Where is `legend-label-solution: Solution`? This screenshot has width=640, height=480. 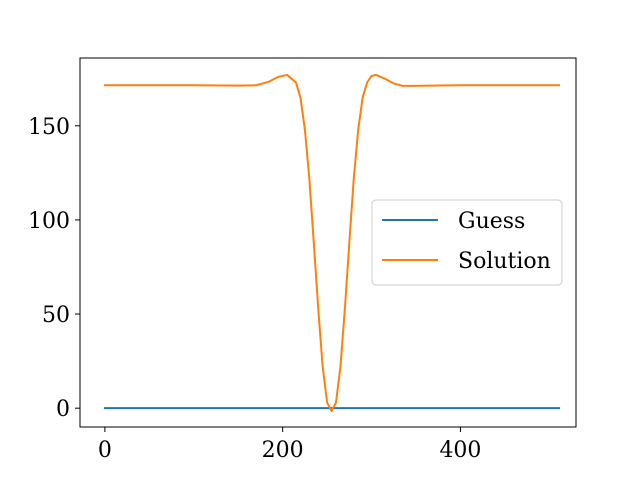
legend-label-solution: Solution is located at coordinates (504, 261).